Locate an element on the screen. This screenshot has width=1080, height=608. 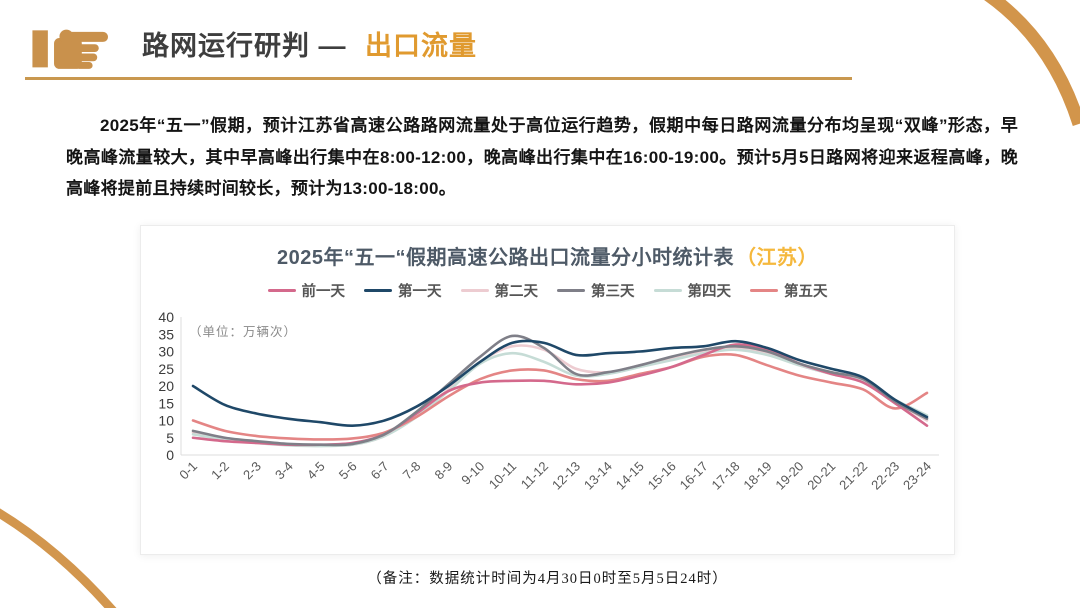
page-title: 路网运行研判 — 出口流量 is located at coordinates (309, 46).